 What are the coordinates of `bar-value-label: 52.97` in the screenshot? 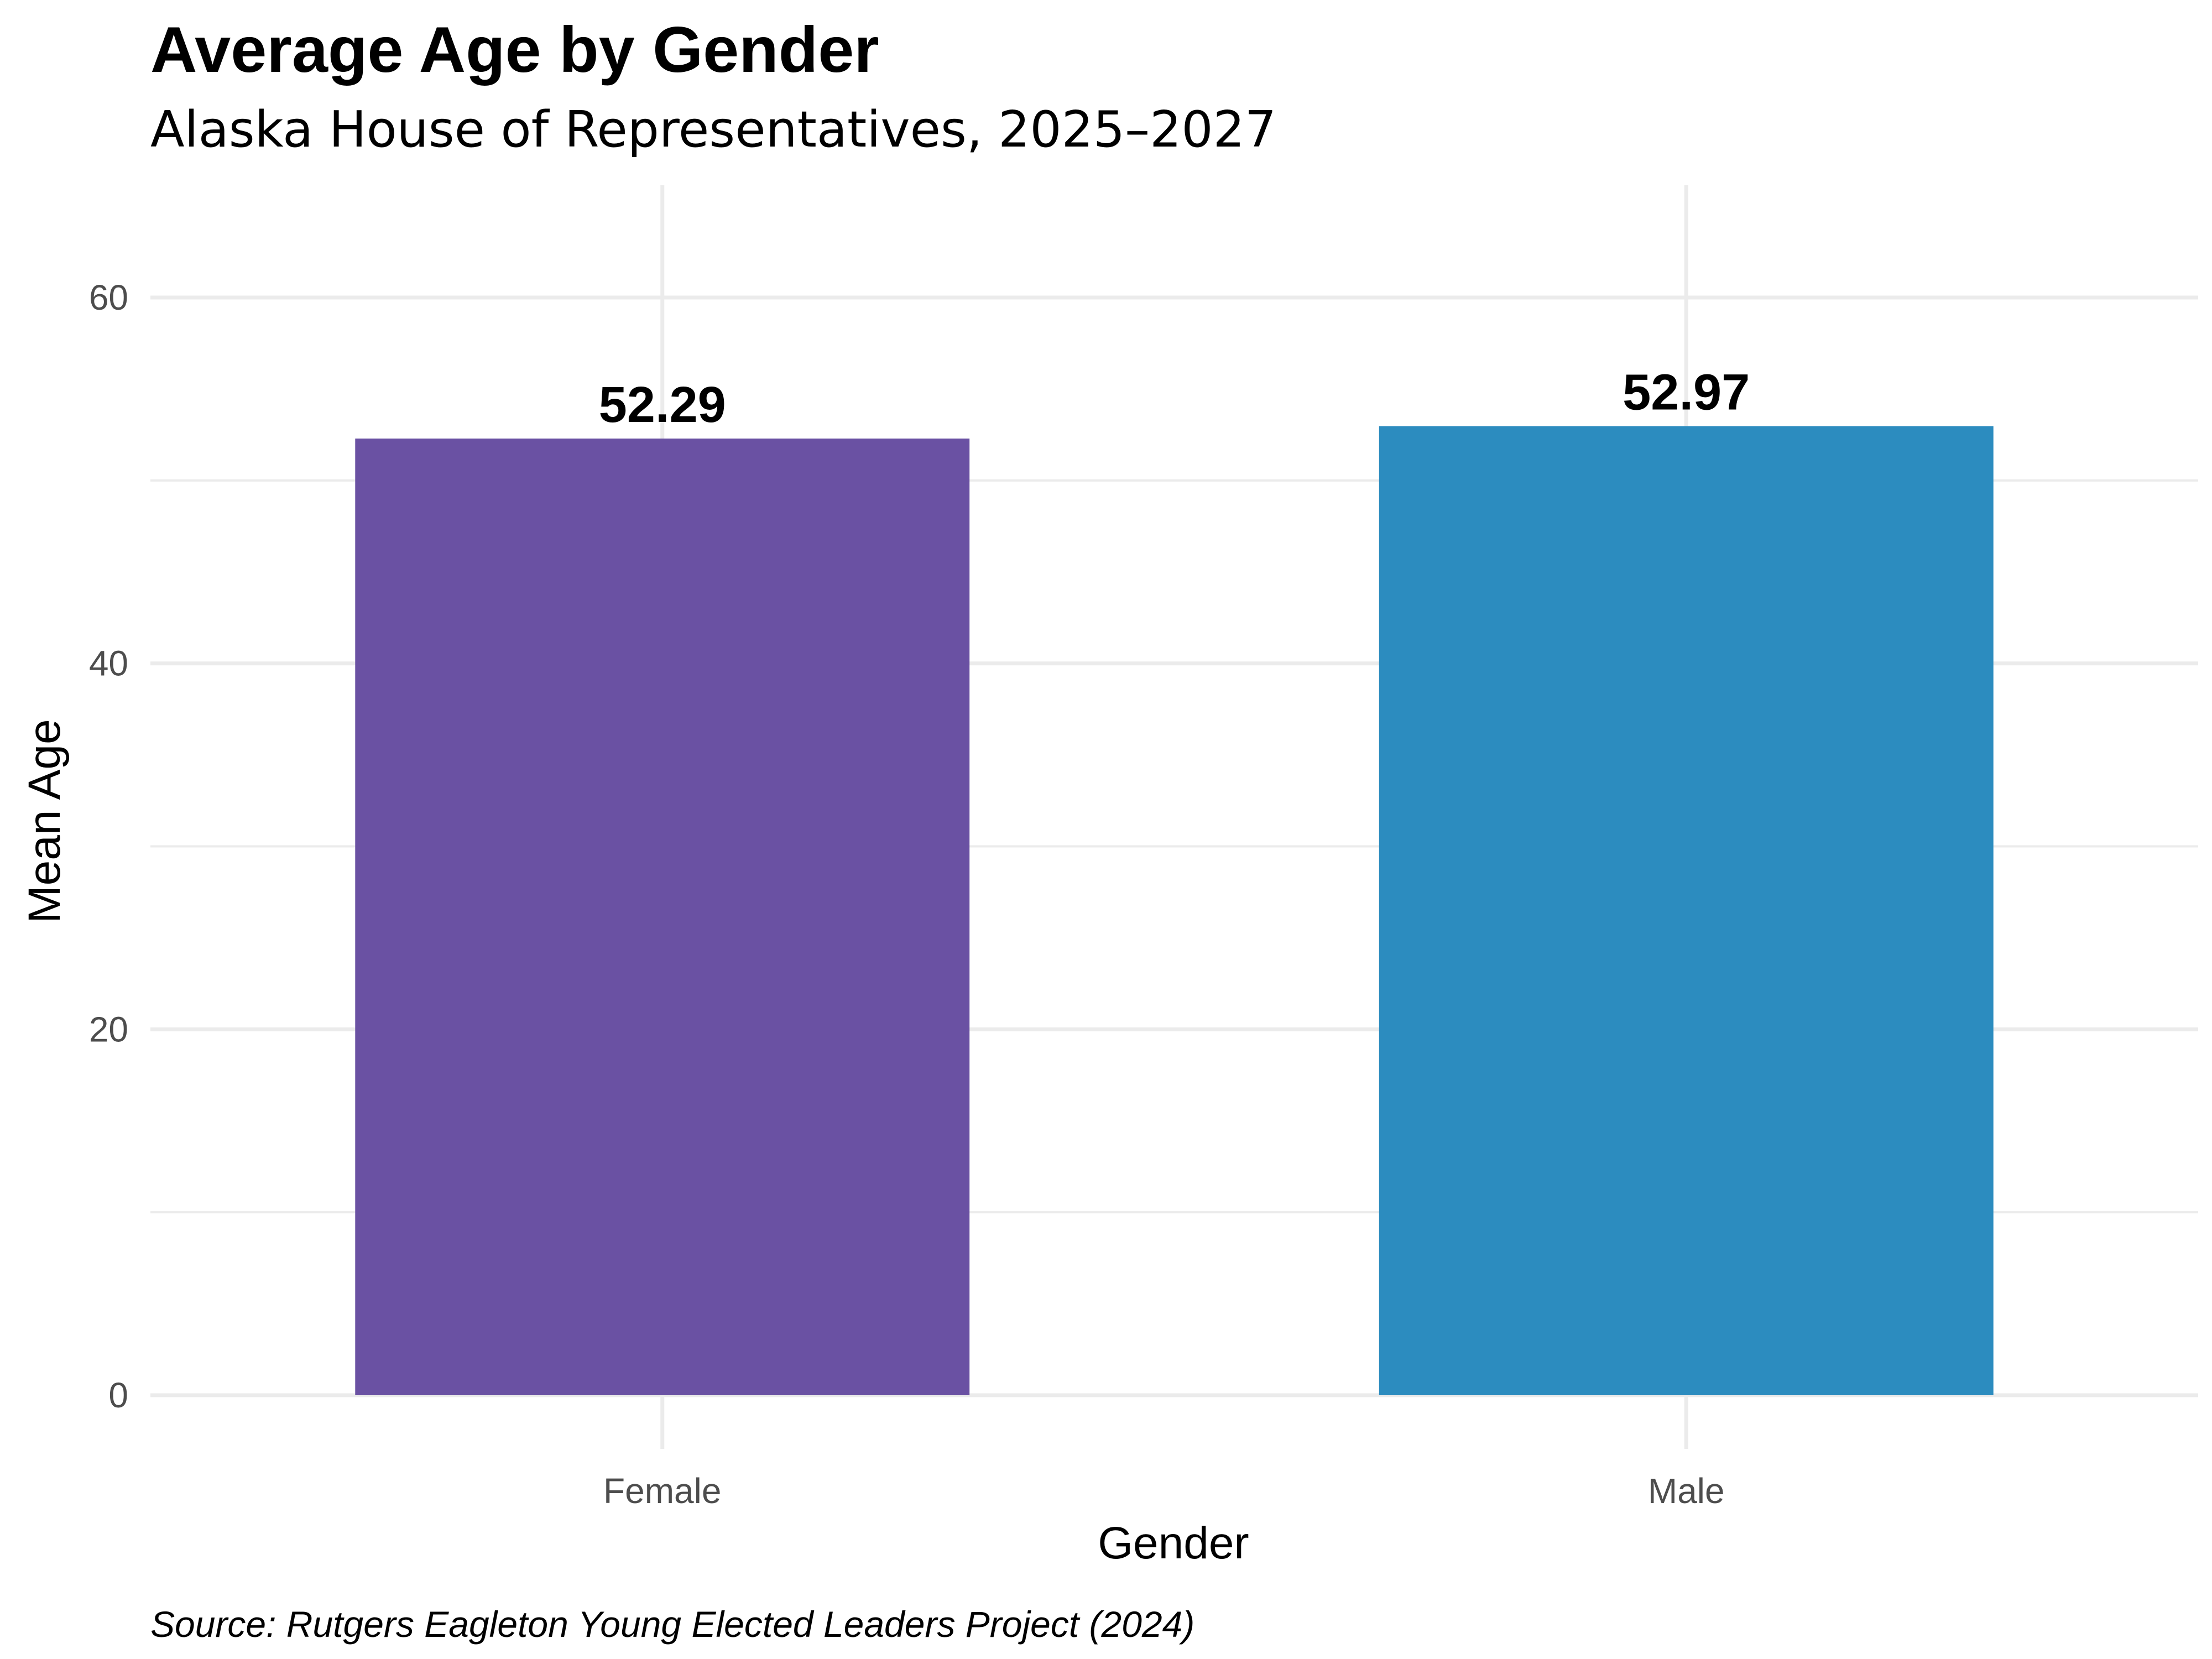 It's located at (1687, 392).